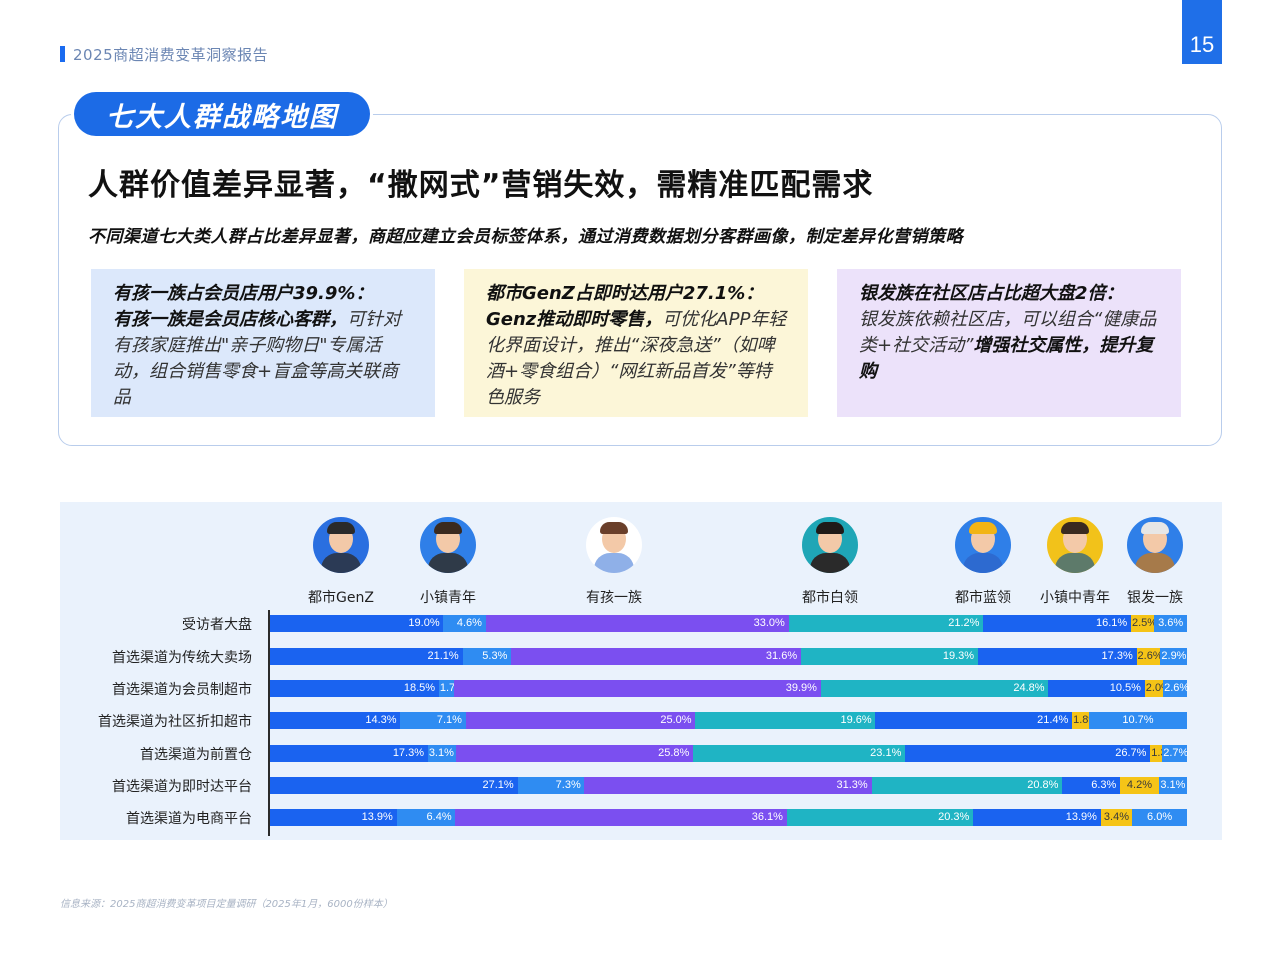 The height and width of the screenshot is (960, 1280). What do you see at coordinates (189, 819) in the screenshot?
I see `row-label: 首选渠道为电商平台` at bounding box center [189, 819].